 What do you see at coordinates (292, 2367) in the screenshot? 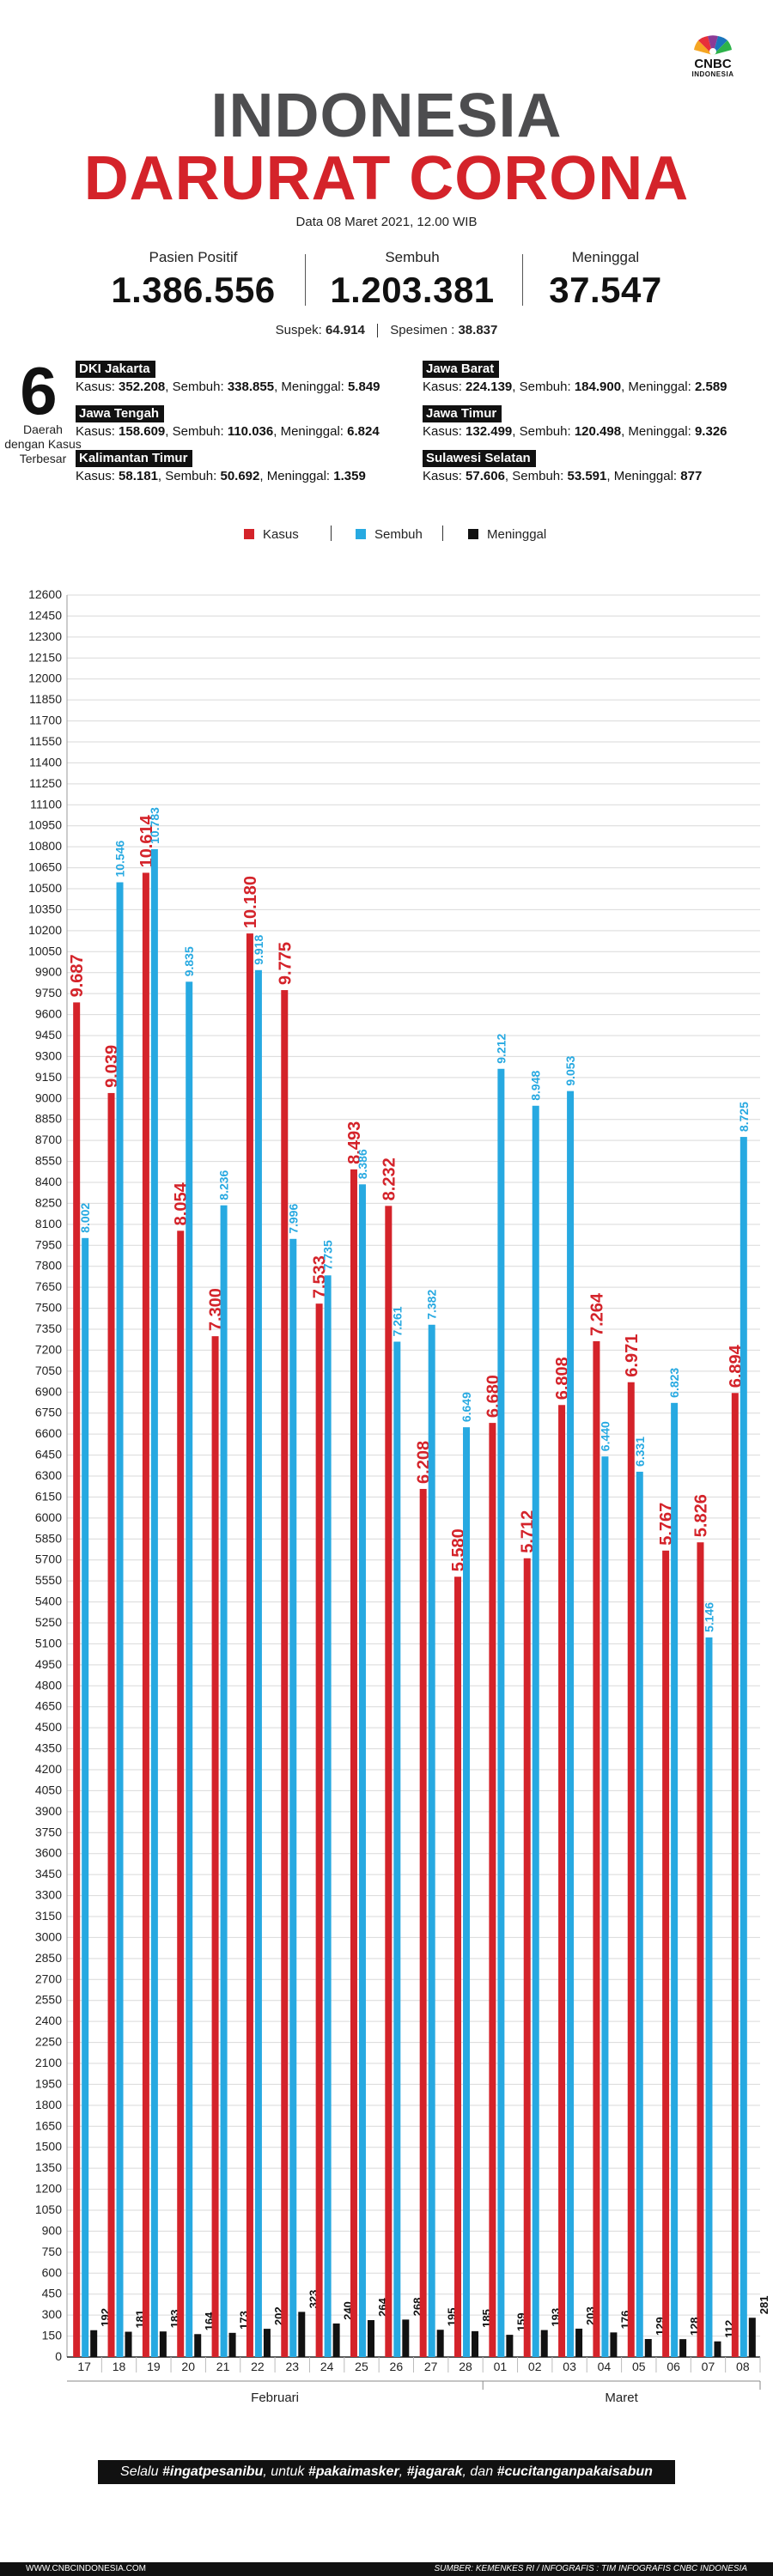
I see `x-tick-label: 23` at bounding box center [292, 2367].